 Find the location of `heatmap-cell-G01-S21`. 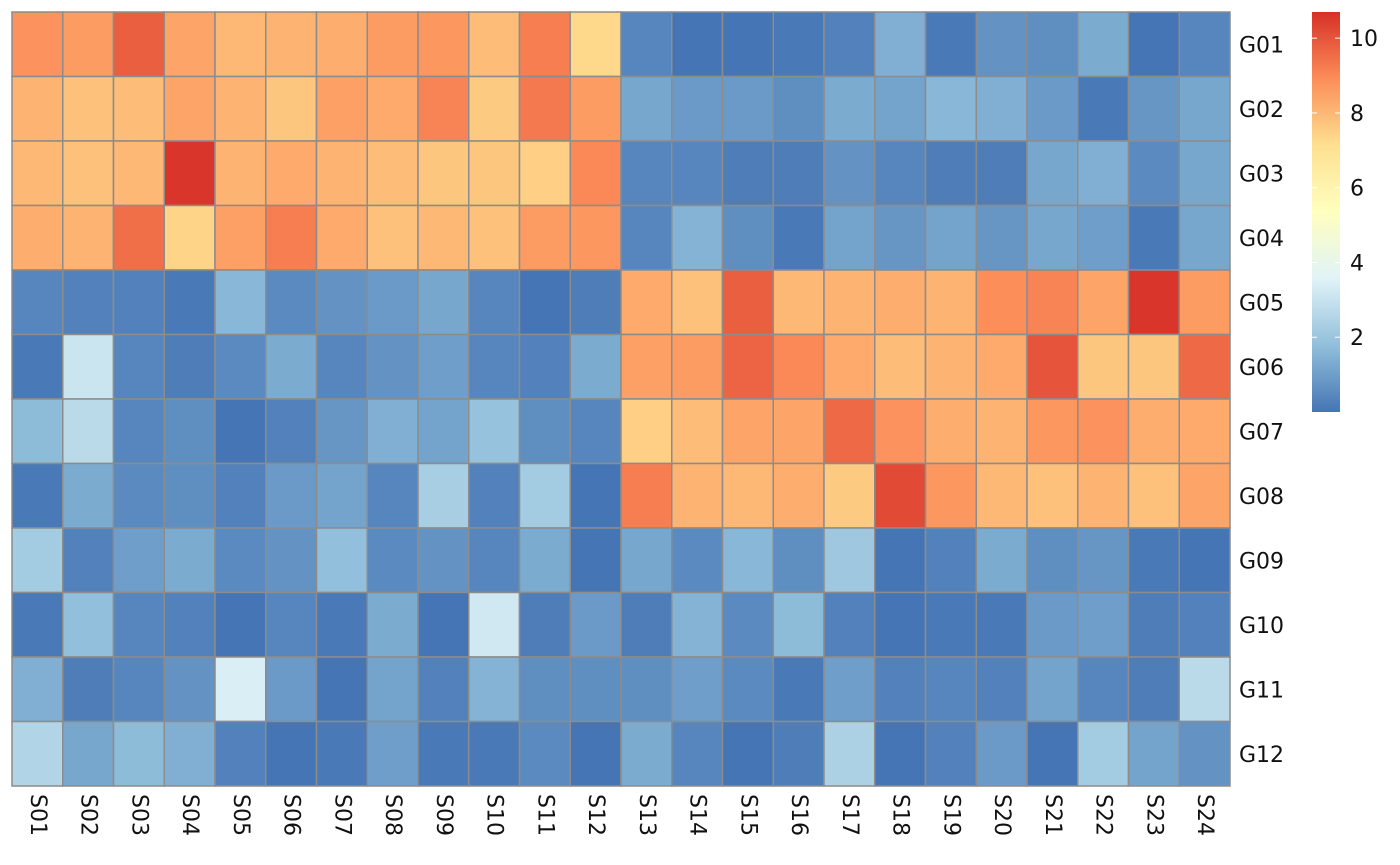

heatmap-cell-G01-S21 is located at coordinates (1052, 44).